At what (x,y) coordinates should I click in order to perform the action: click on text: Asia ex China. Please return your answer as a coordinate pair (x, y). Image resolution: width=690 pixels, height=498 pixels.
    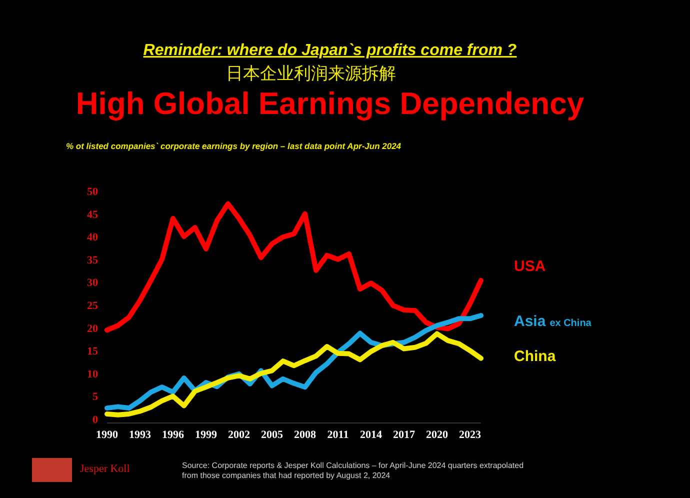
    Looking at the image, I should click on (553, 321).